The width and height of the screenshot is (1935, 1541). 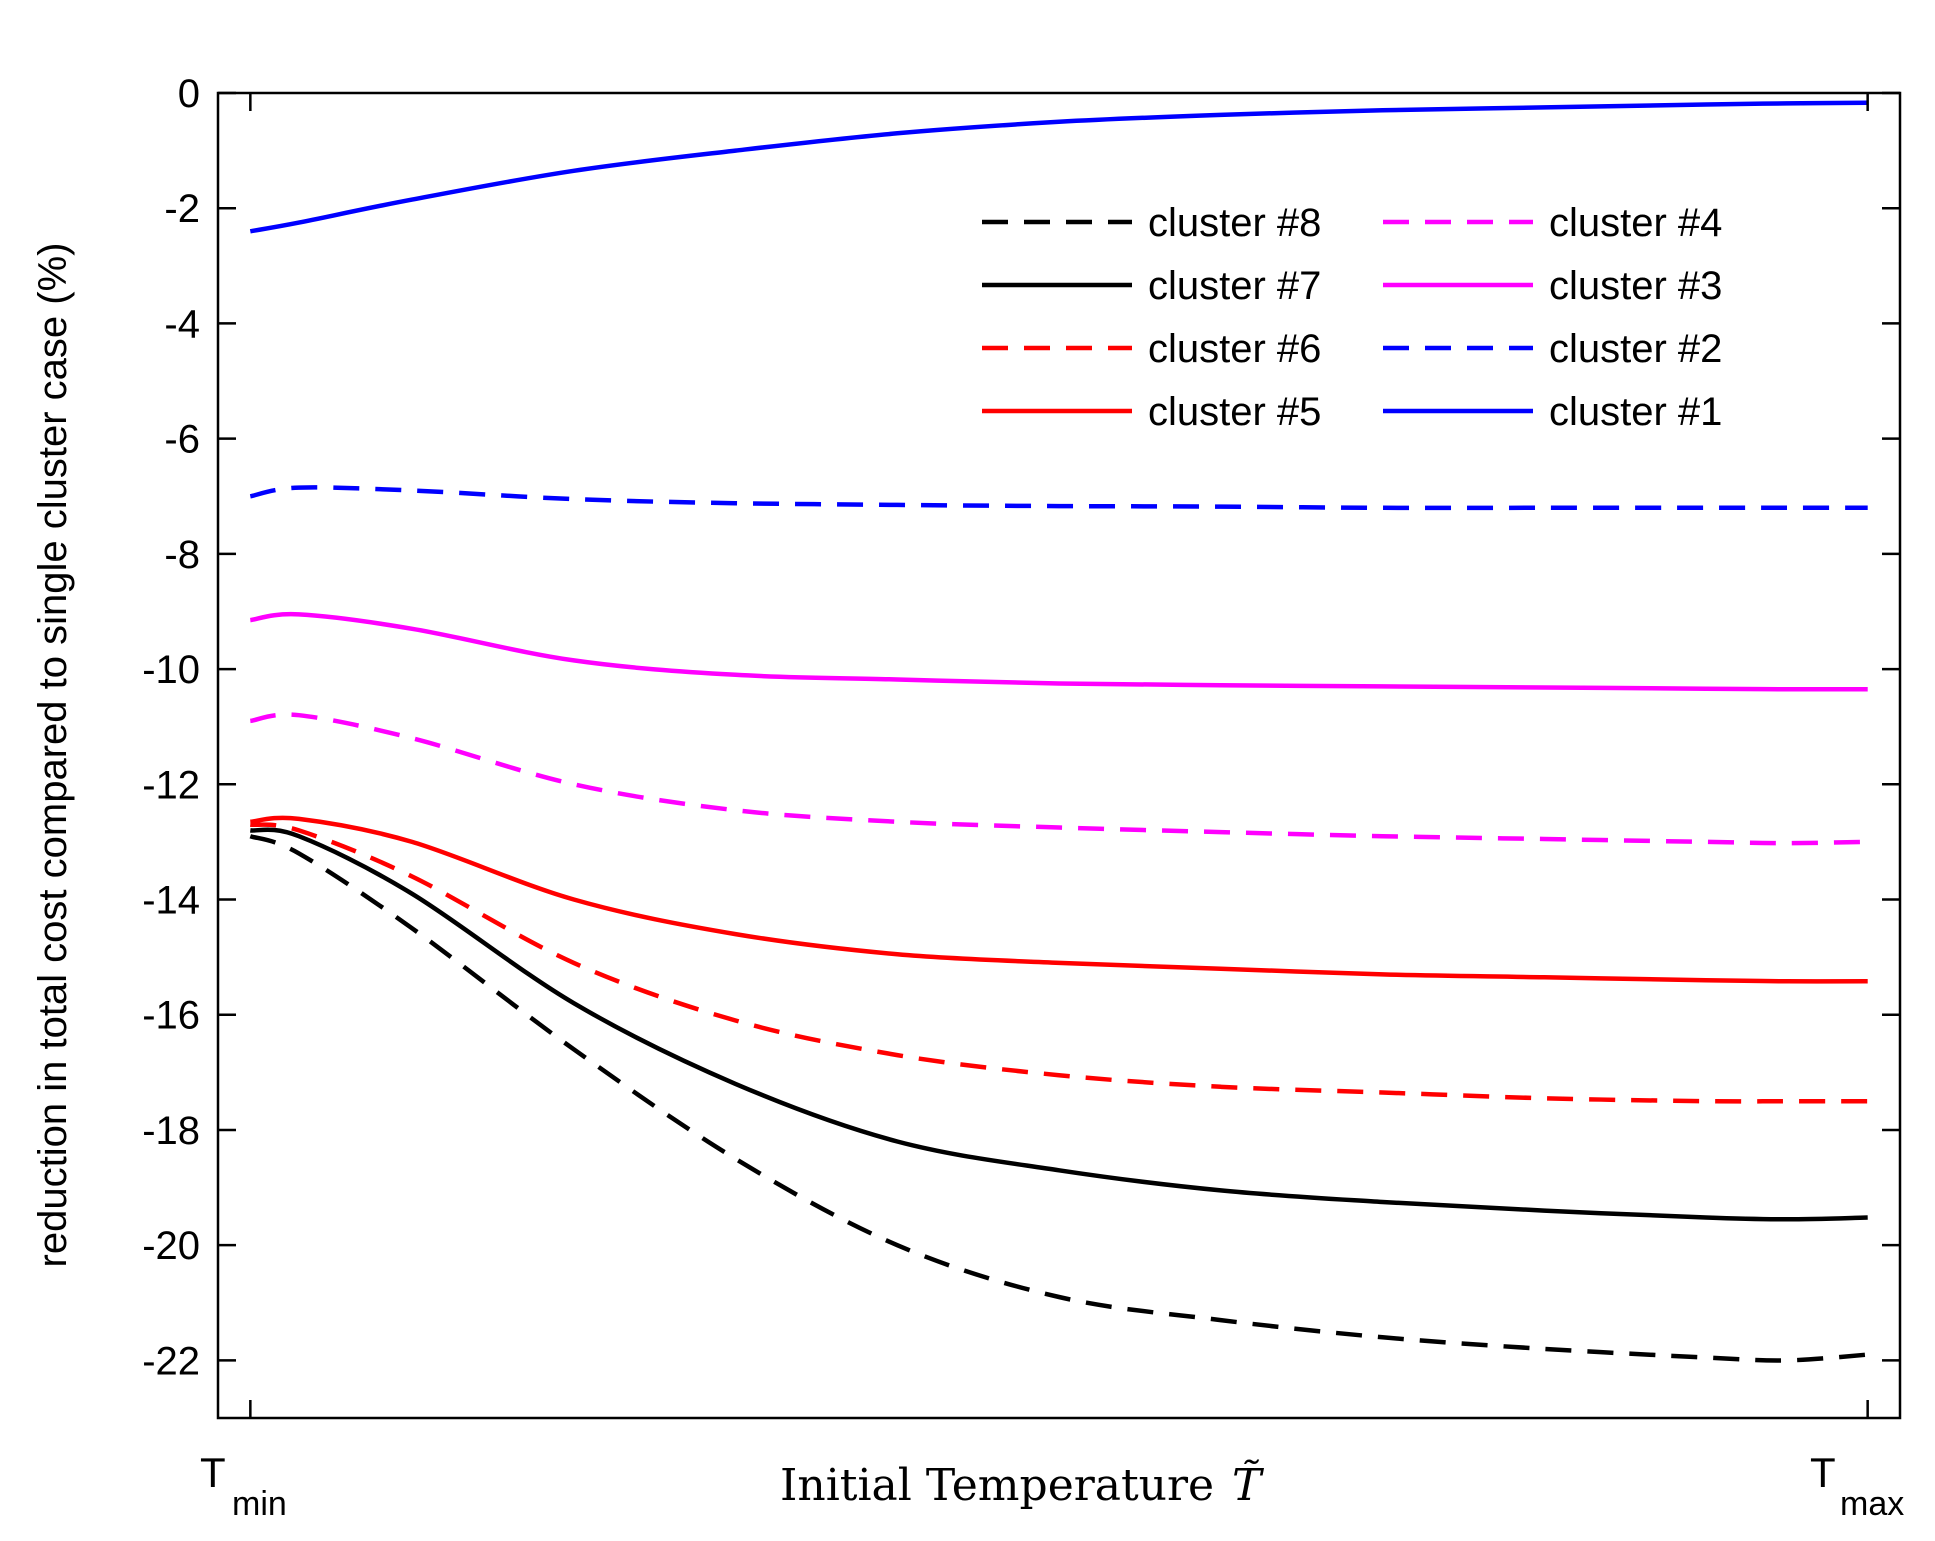 What do you see at coordinates (171, 901) in the screenshot?
I see `y-tick-label: -14` at bounding box center [171, 901].